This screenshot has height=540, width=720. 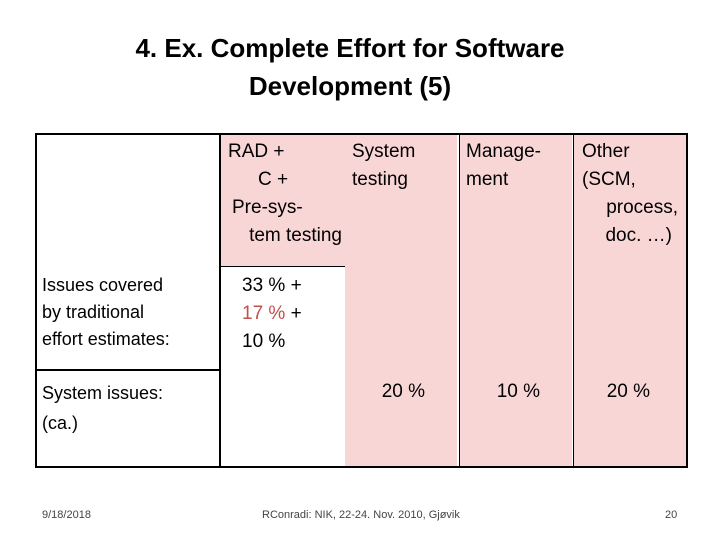 I want to click on header-rad-line2: C +, so click(x=273, y=179).